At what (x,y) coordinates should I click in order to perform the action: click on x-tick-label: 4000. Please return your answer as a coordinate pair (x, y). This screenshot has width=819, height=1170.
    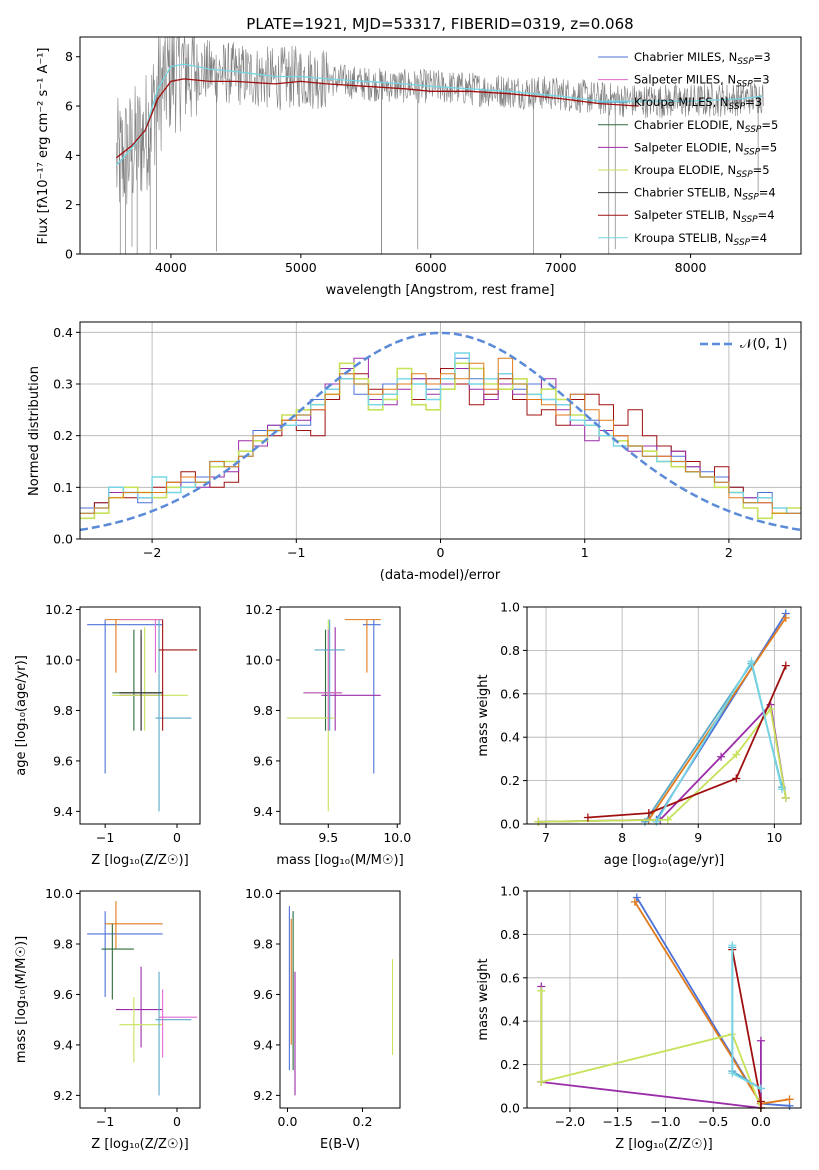
    Looking at the image, I should click on (171, 267).